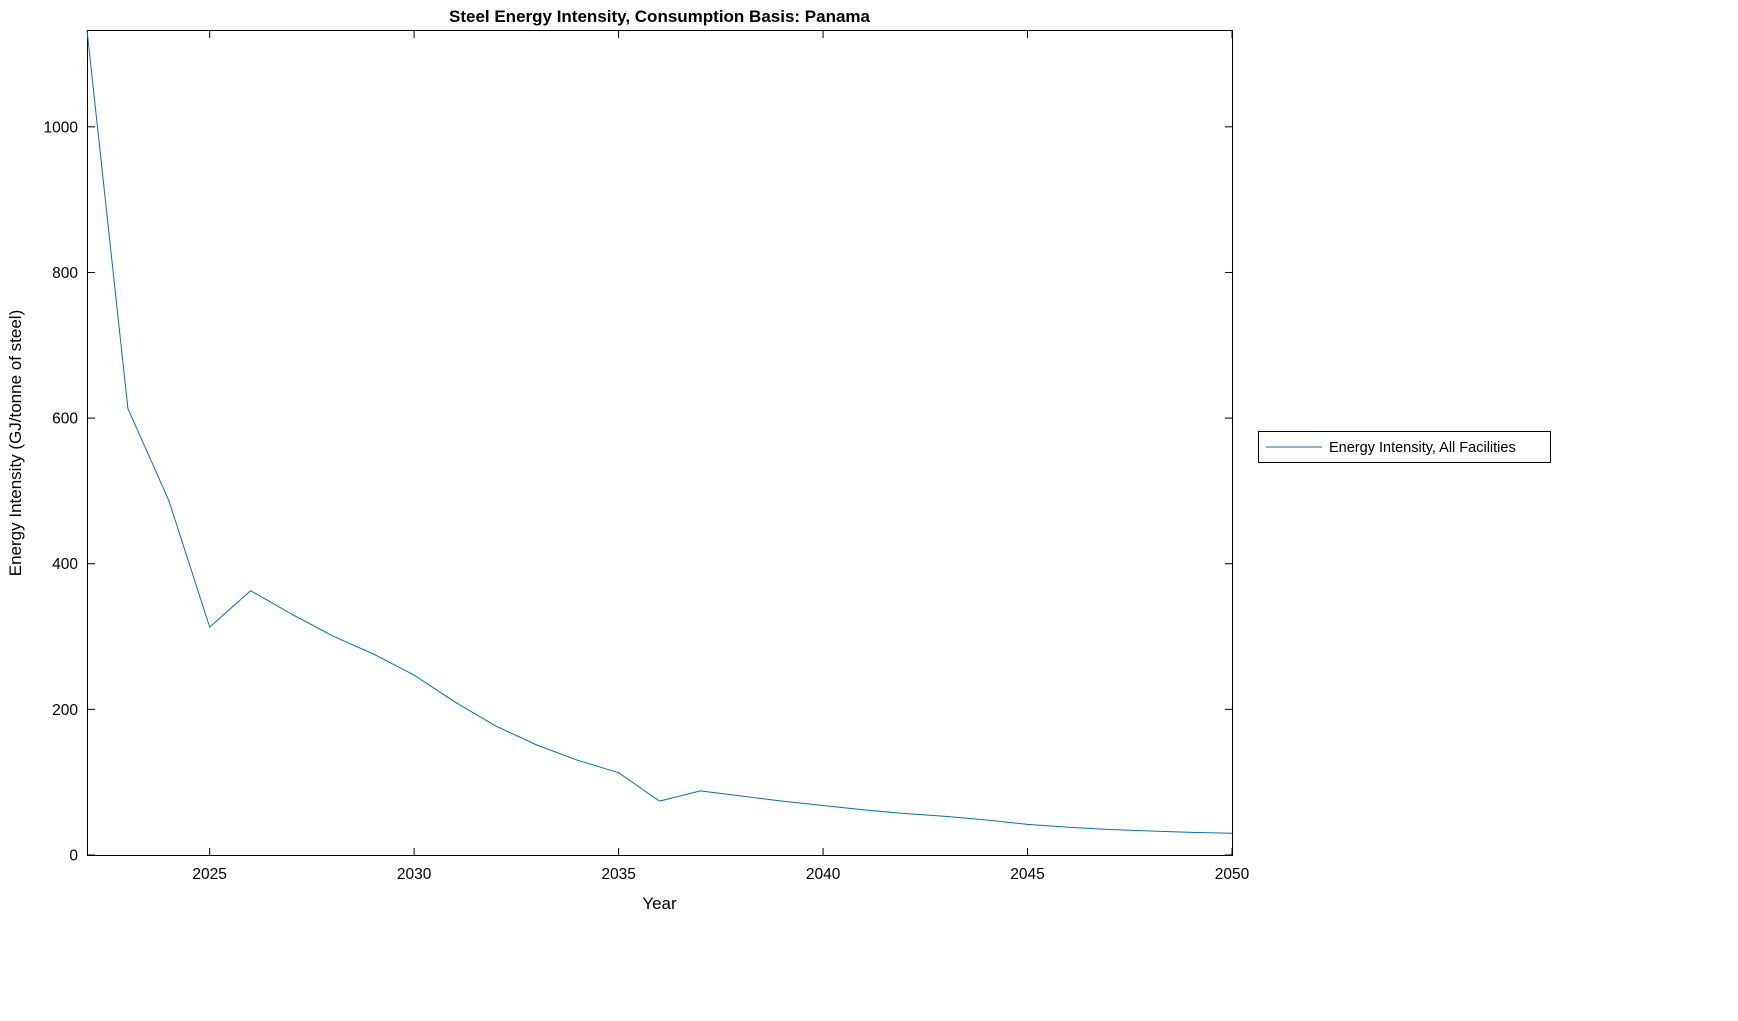 Image resolution: width=1738 pixels, height=1021 pixels. I want to click on y-tick-label: 600, so click(65, 419).